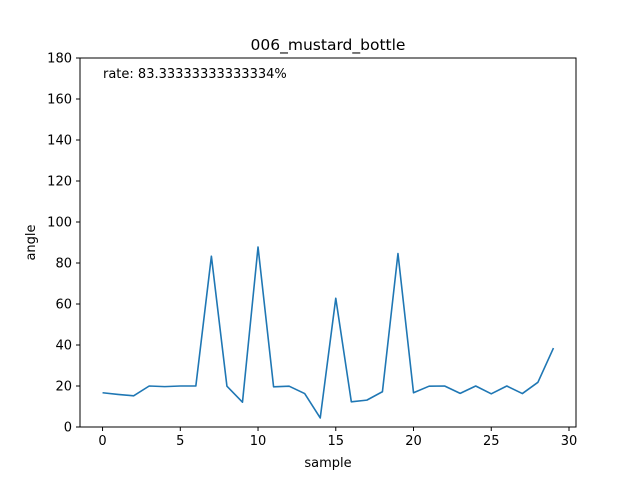 This screenshot has height=484, width=640. I want to click on y-tick-label: 60, so click(63, 305).